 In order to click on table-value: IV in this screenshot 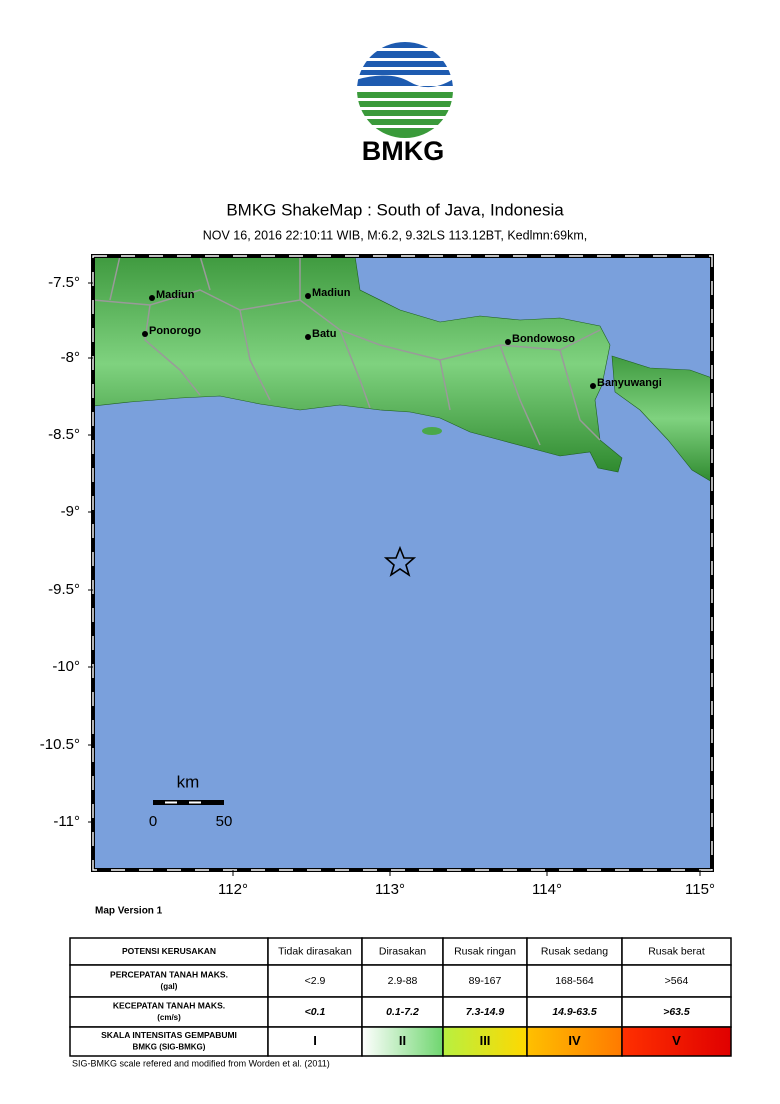, I will do `click(574, 1040)`.